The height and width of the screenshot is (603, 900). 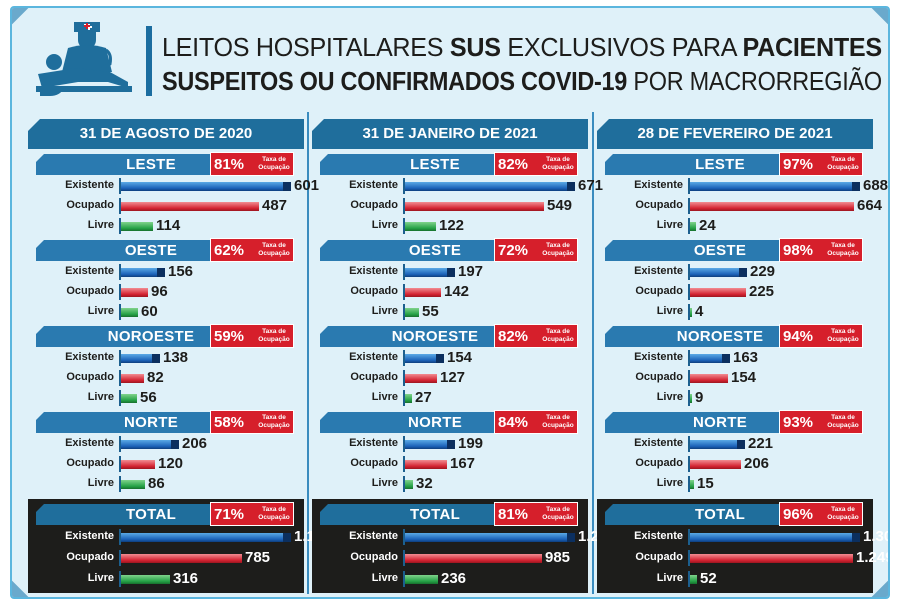 What do you see at coordinates (875, 536) in the screenshot?
I see `value-label-existente: 1.301` at bounding box center [875, 536].